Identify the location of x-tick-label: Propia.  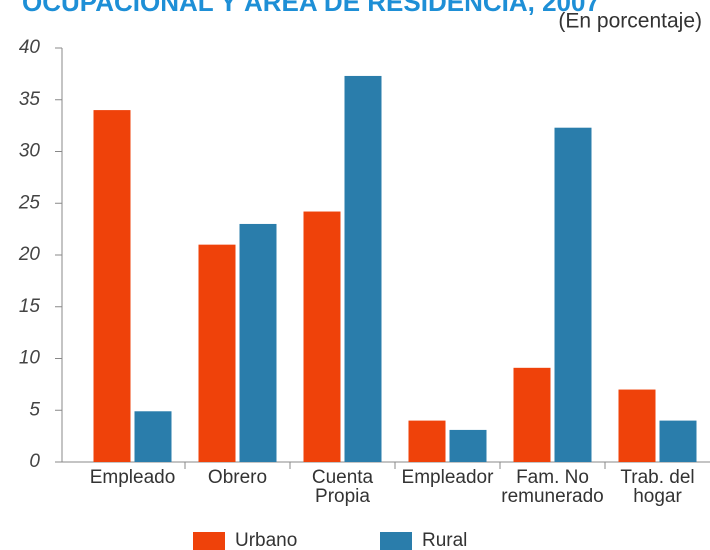
(342, 496).